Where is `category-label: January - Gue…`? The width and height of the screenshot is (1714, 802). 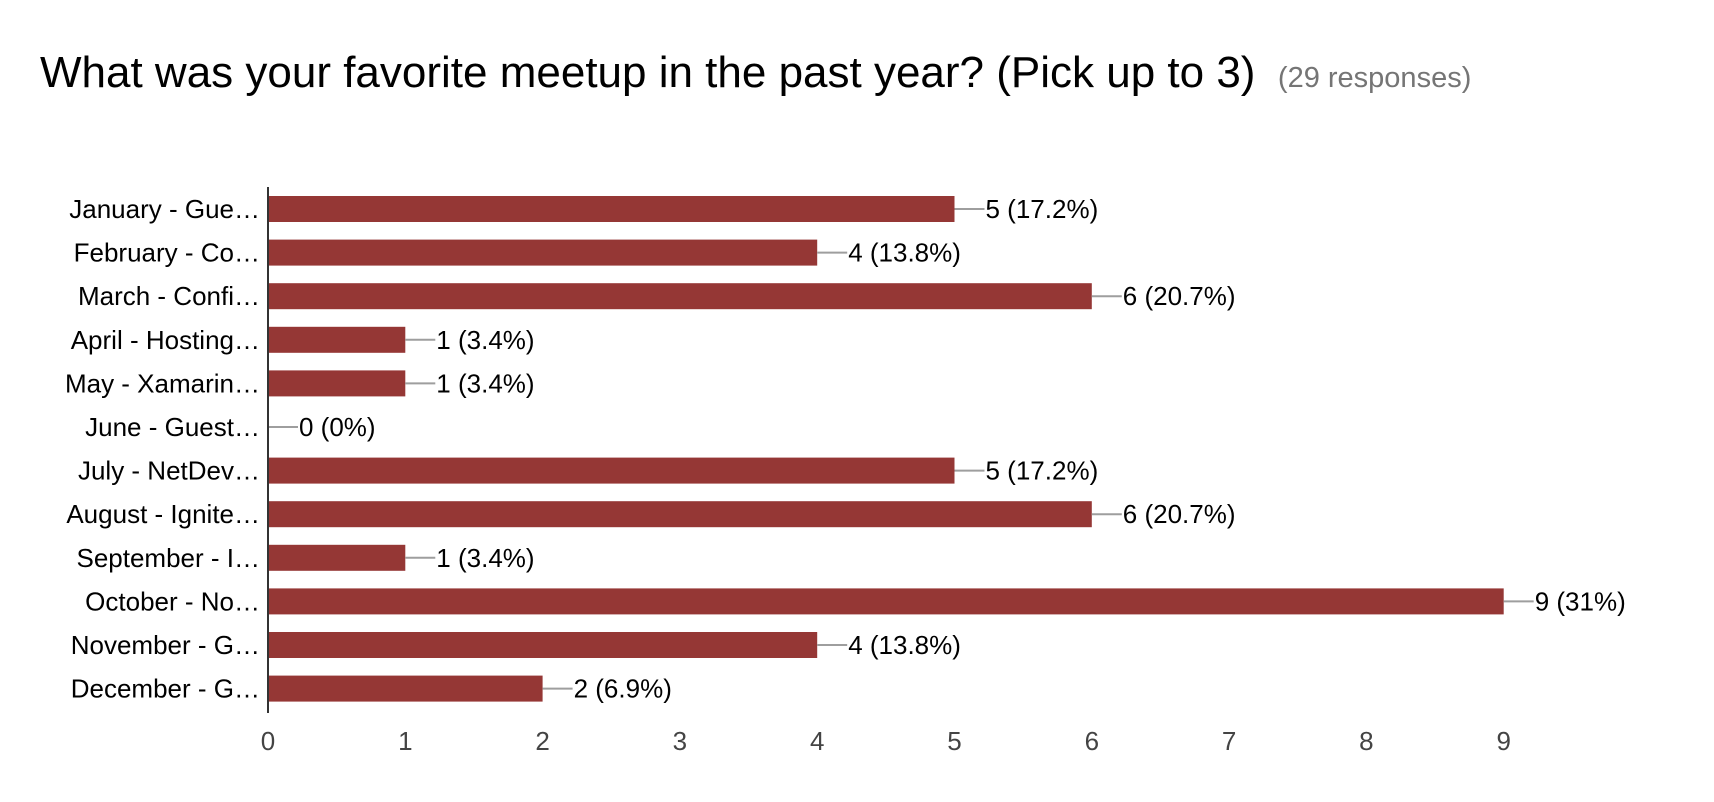
category-label: January - Gue… is located at coordinates (164, 209).